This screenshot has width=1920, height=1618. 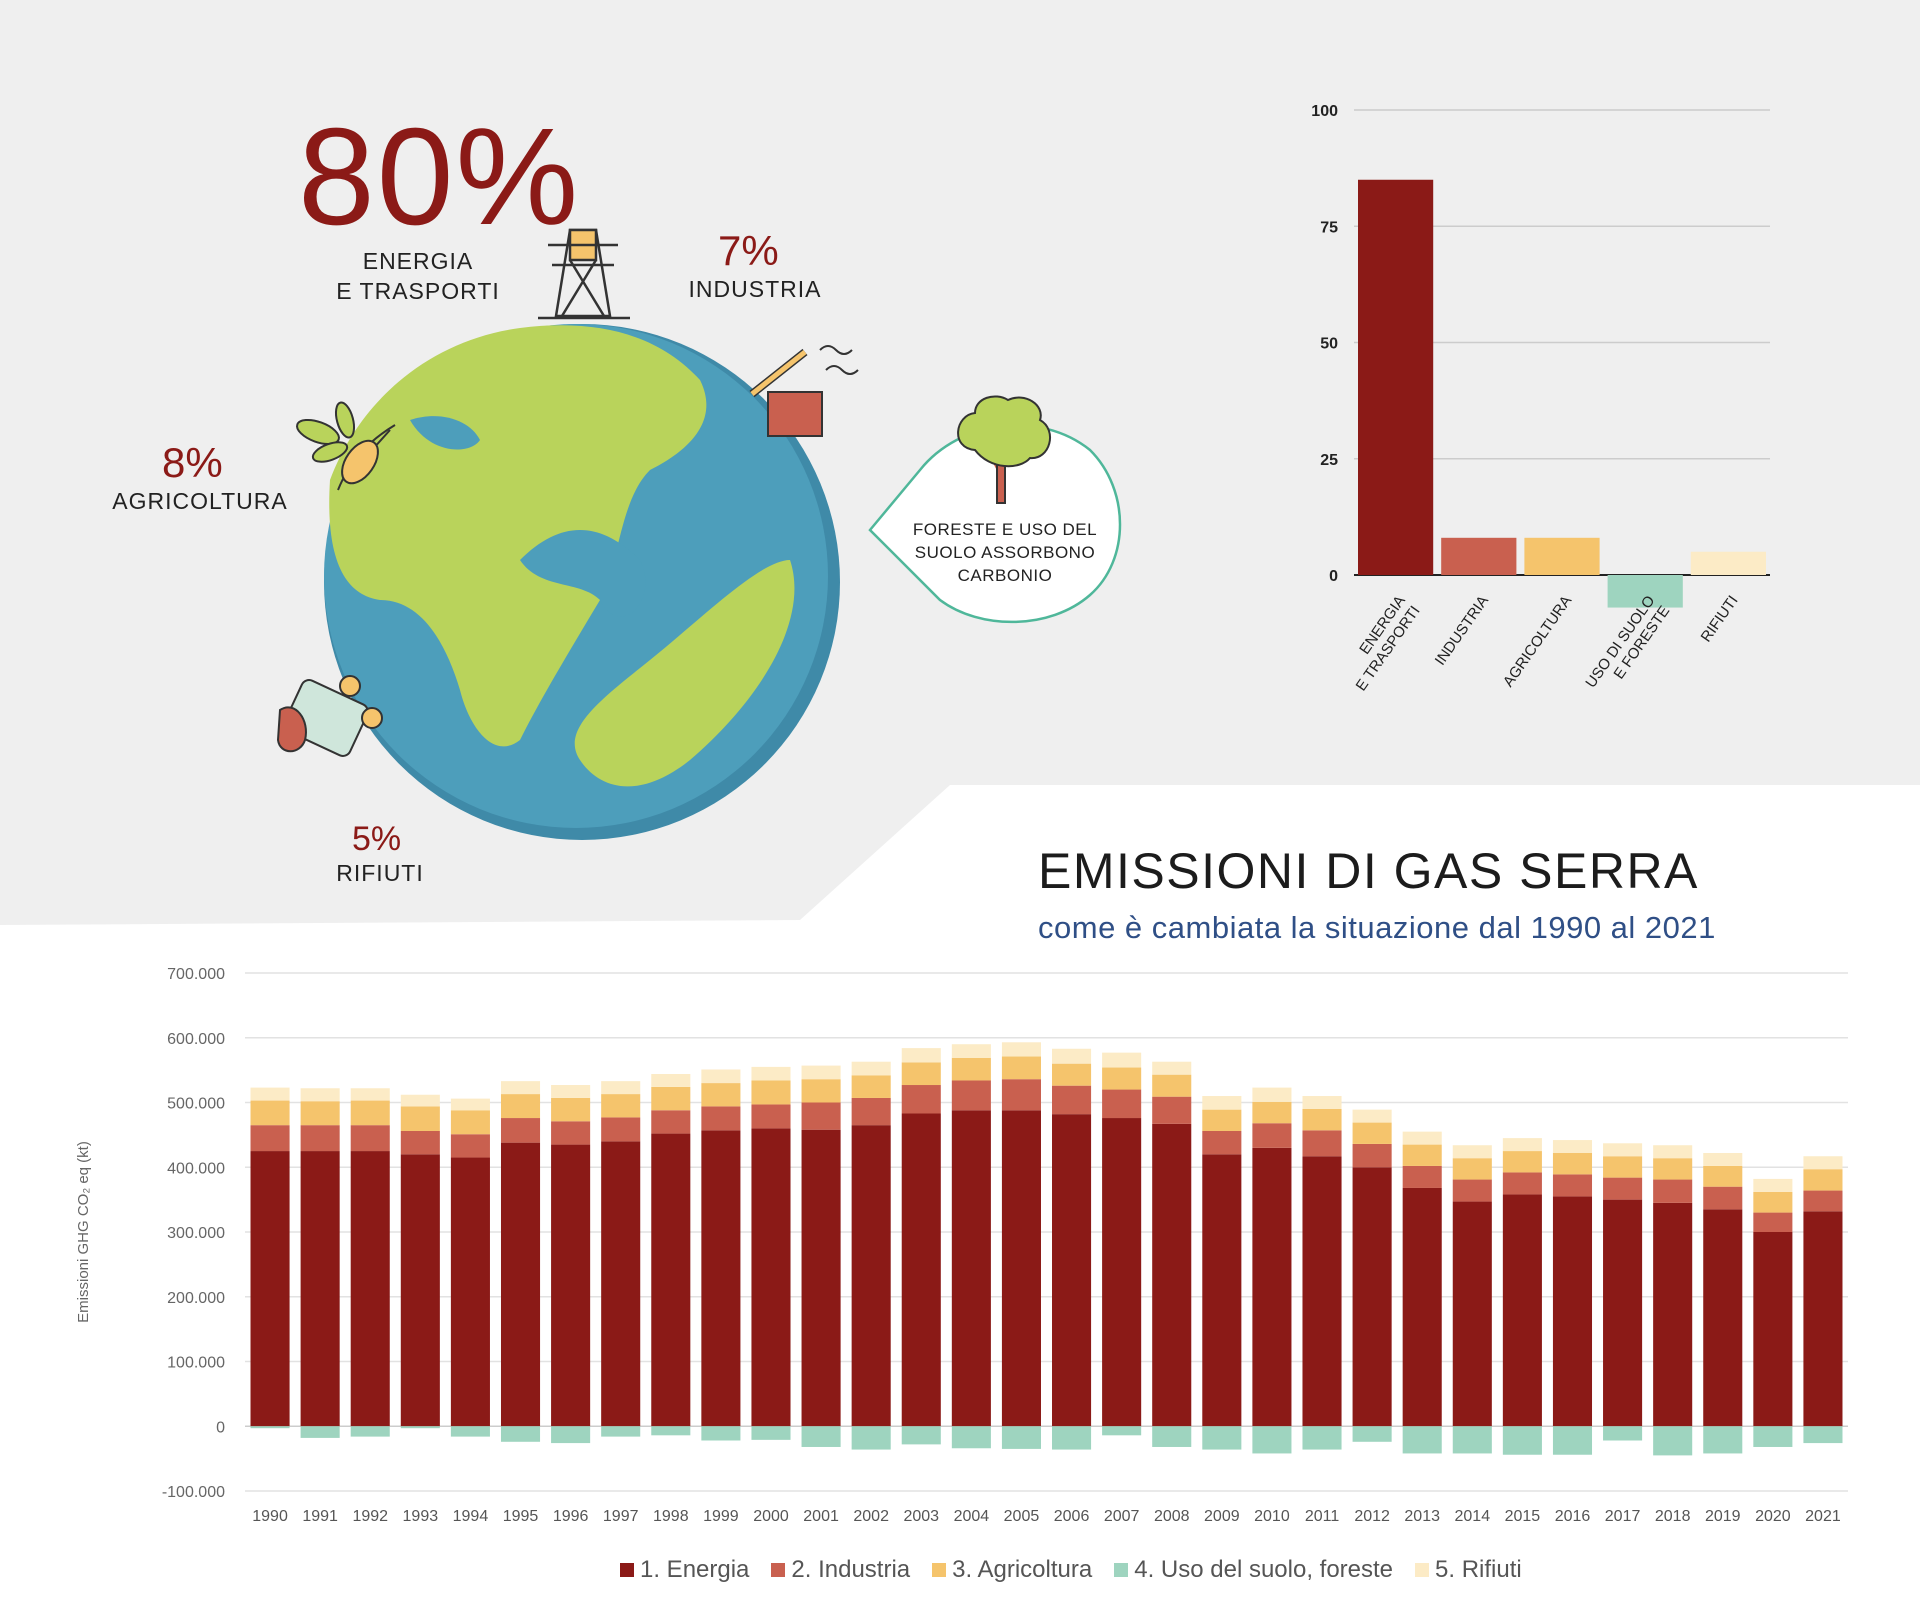 I want to click on legend-item-agricoltura: 3. Agricoltura, so click(x=1012, y=1570).